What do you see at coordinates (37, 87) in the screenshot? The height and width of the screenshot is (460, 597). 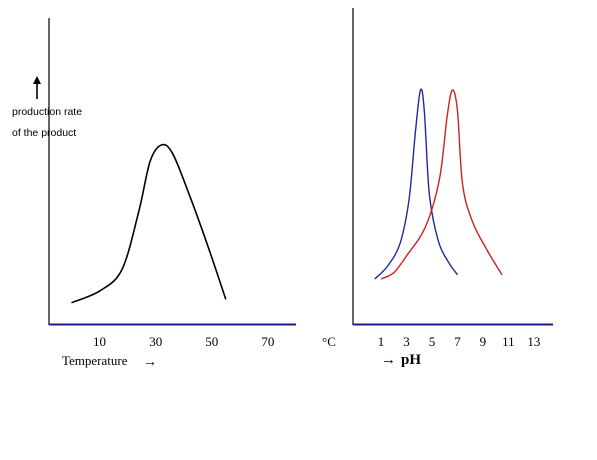 I see `y-axis-arrow` at bounding box center [37, 87].